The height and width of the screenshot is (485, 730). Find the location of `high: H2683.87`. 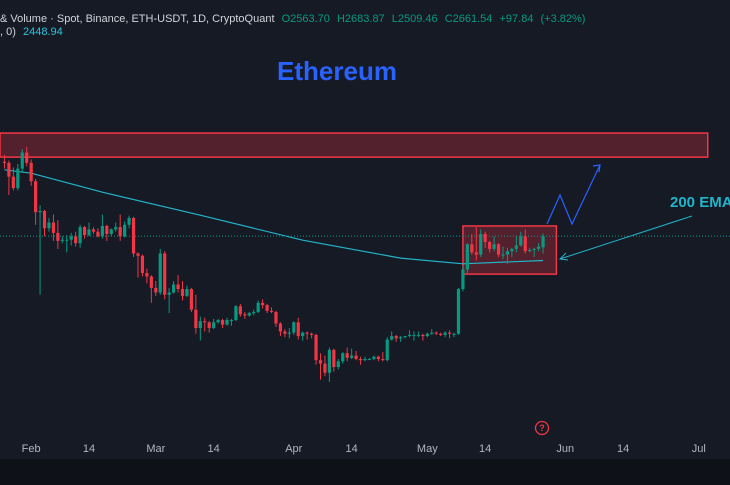

high: H2683.87 is located at coordinates (360, 19).